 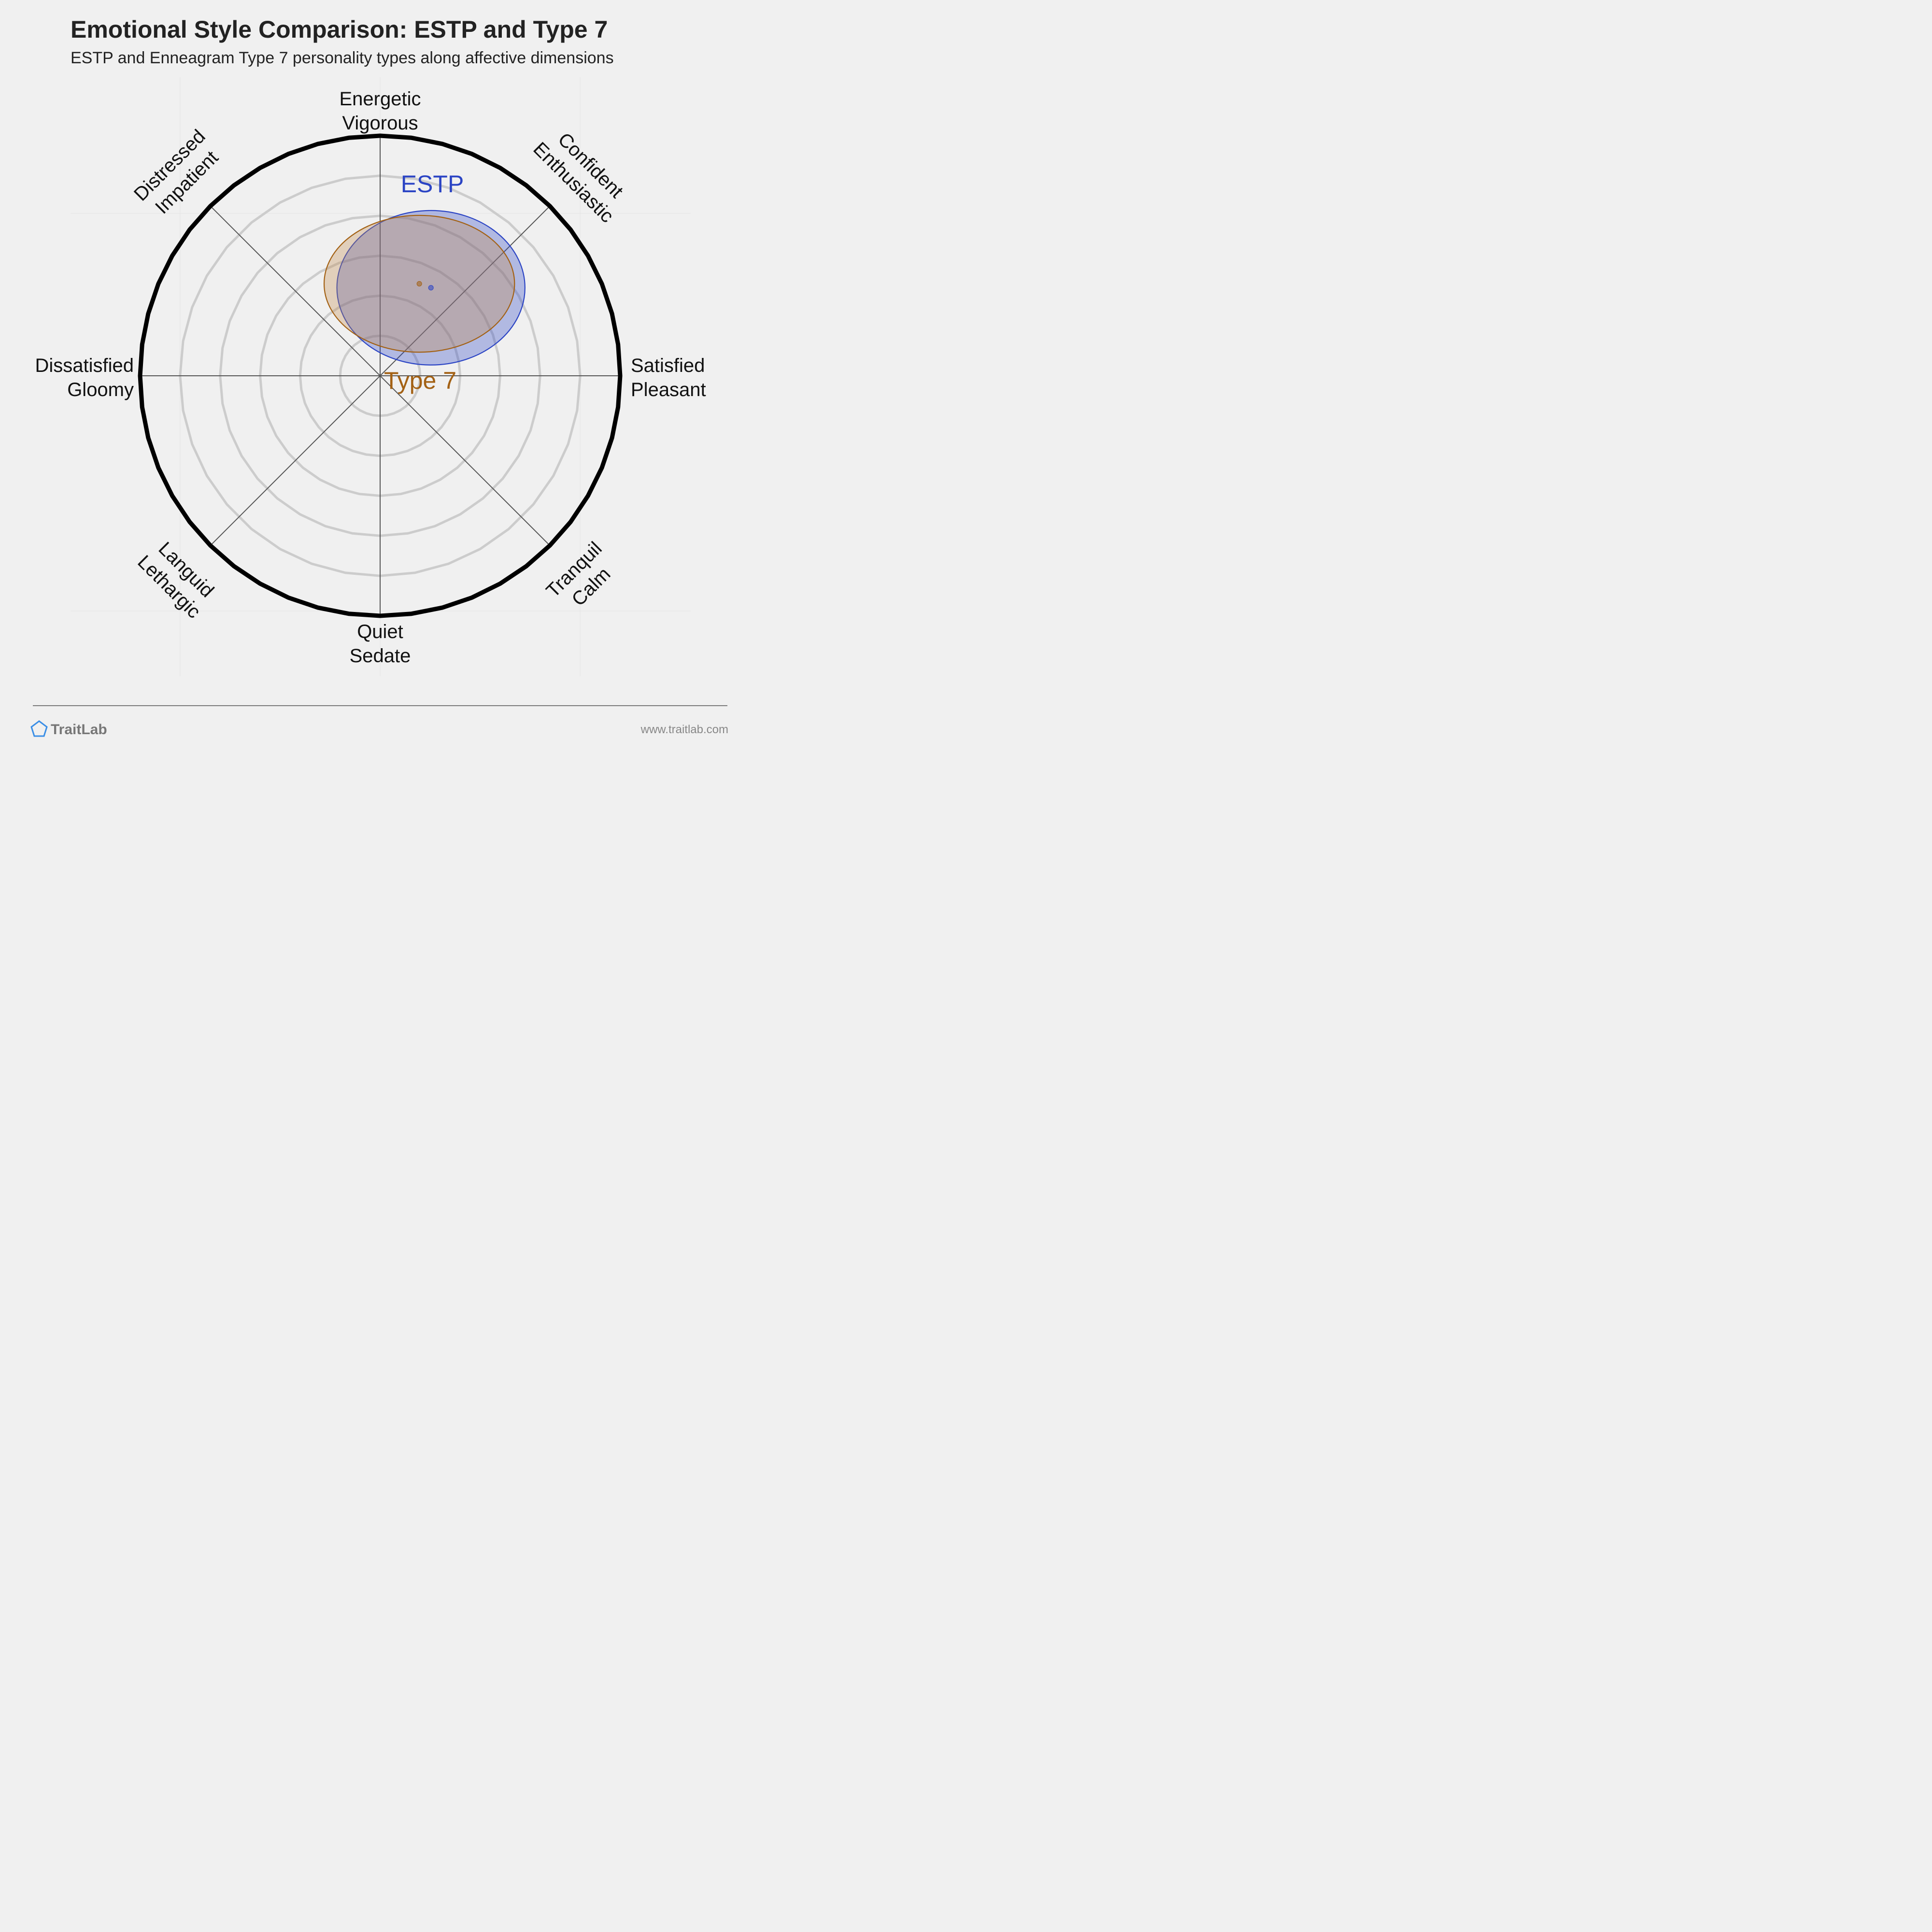 I want to click on axis-label-dissatisfied: Dissatisfied Gloomy, so click(x=84, y=377).